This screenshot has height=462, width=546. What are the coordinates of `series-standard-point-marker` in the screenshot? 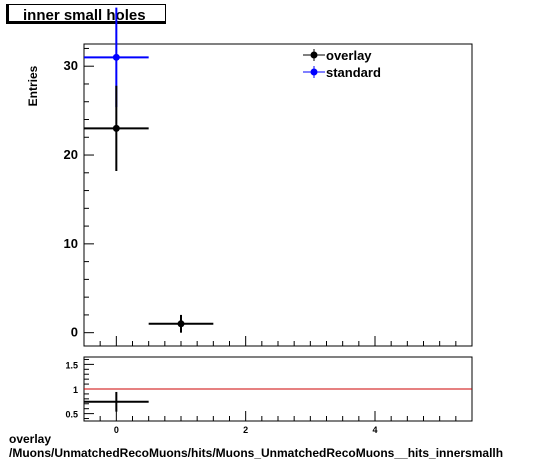 It's located at (116, 57).